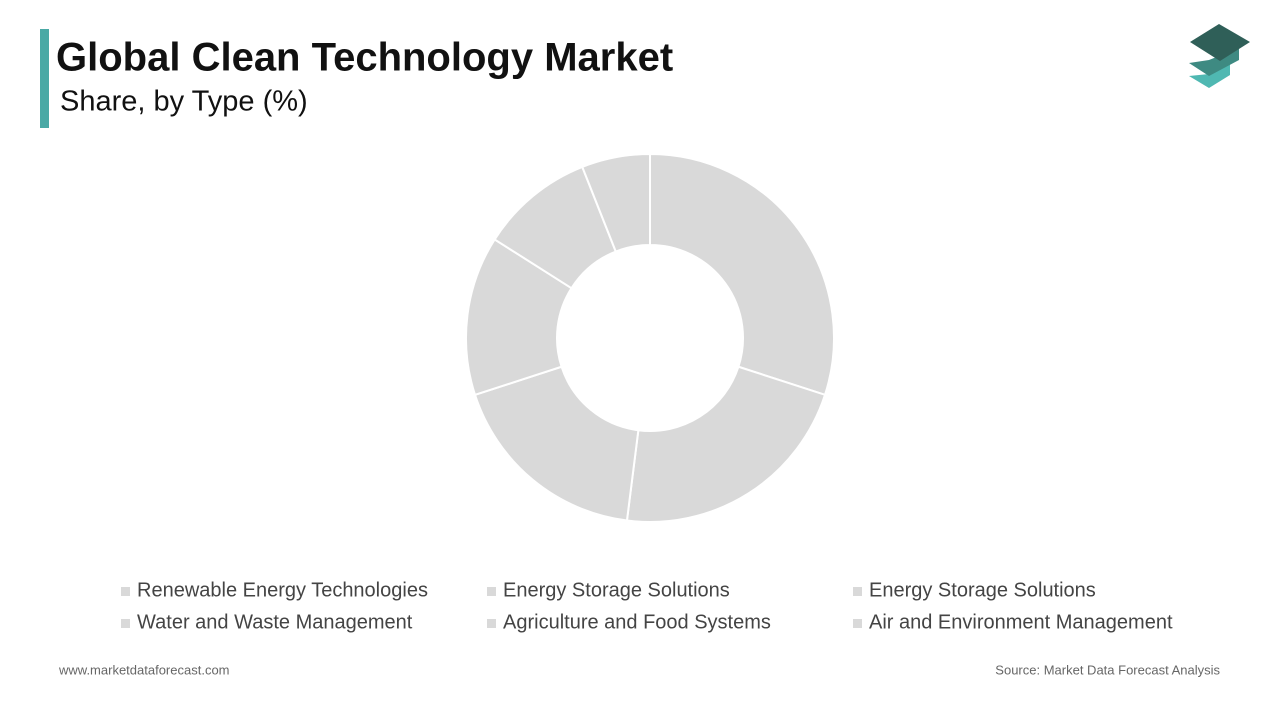  I want to click on chart-title: Global Clean Technology Market, so click(364, 58).